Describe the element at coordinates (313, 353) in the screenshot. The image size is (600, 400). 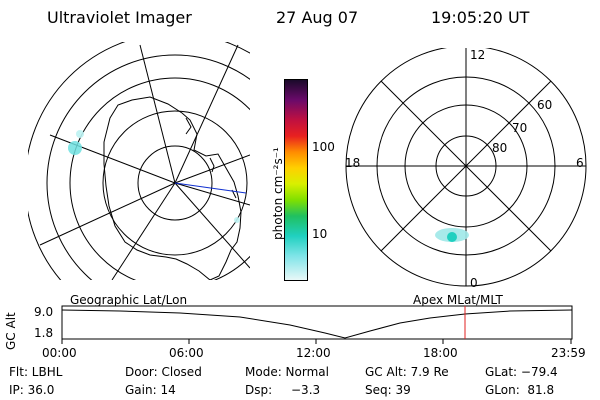
I see `x-tick-1200: 12:00` at that location.